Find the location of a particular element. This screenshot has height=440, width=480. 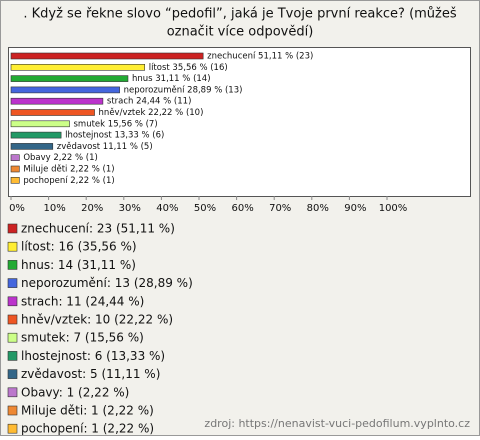

legend-label: pochopení: 1 (2,22 %) is located at coordinates (87, 429).